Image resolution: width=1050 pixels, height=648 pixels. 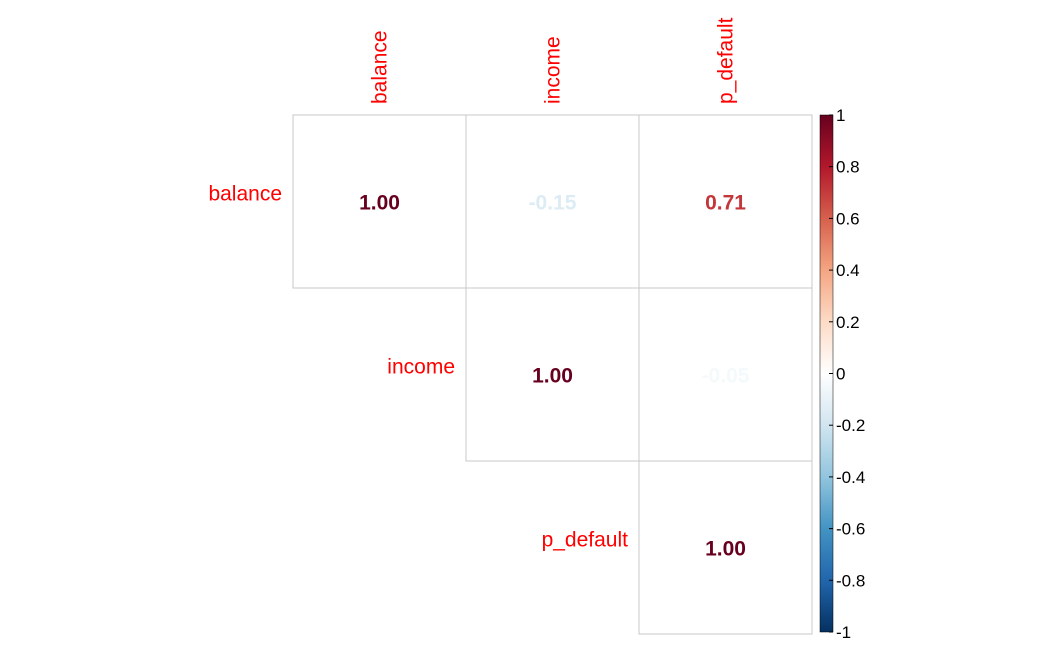 I want to click on colorbar-tick-label: 0.8, so click(x=848, y=167).